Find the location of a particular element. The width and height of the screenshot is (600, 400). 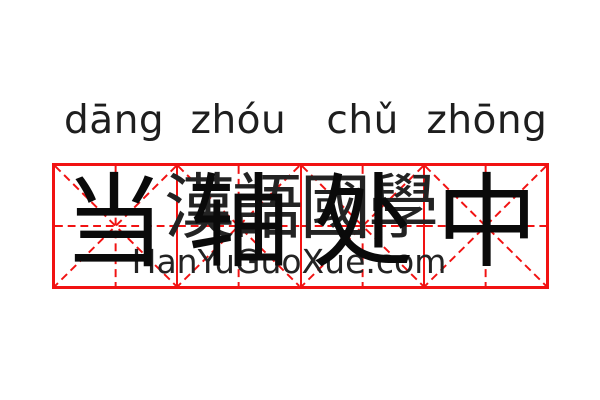

watermark-hanzi: 漢語國學 is located at coordinates (301, 207).